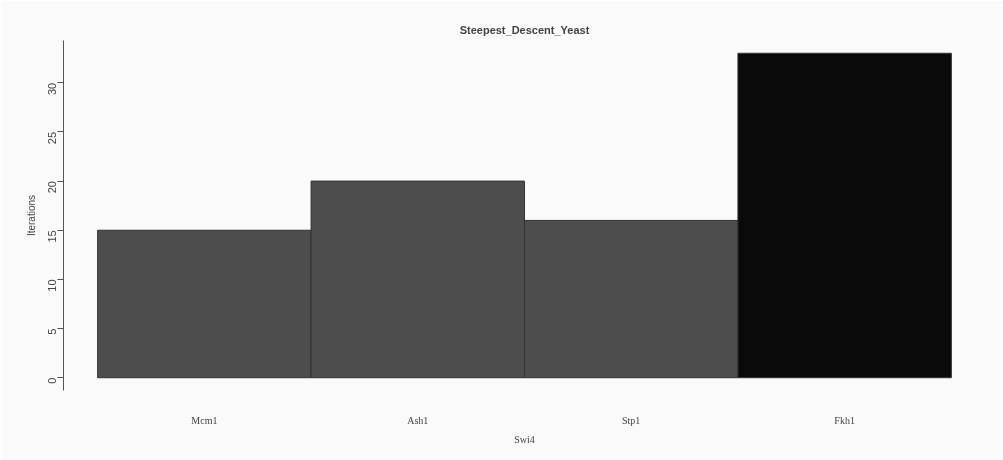 The height and width of the screenshot is (460, 1003). I want to click on x-tick-label: Stp1, so click(631, 420).